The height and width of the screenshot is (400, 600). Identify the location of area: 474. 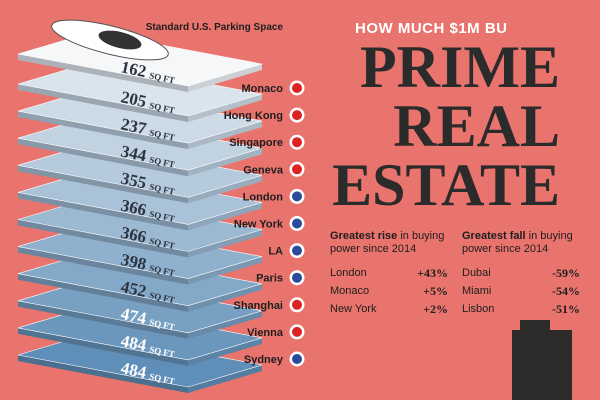
(133, 316).